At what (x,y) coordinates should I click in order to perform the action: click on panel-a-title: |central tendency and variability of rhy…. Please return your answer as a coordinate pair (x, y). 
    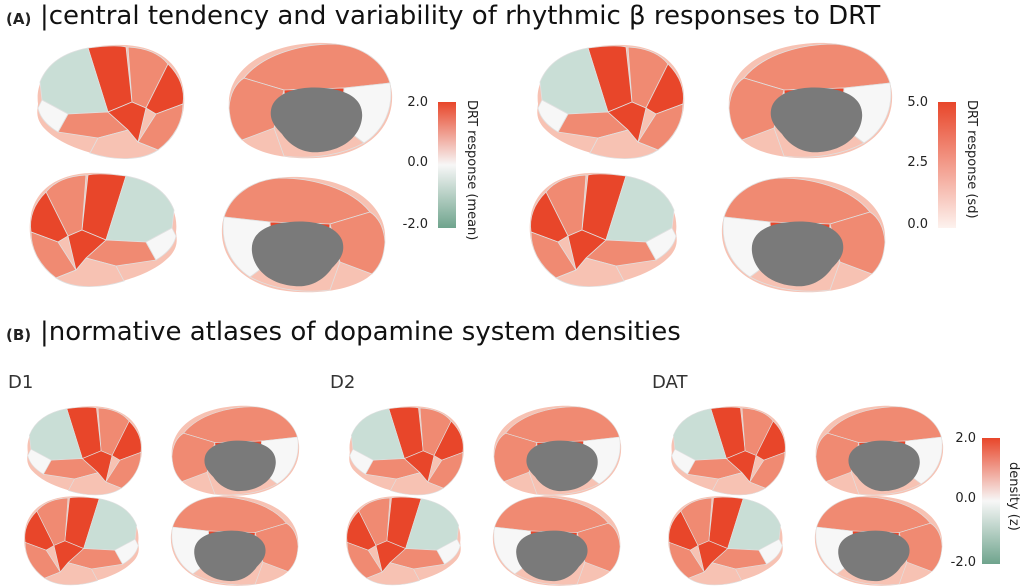
    Looking at the image, I should click on (460, 16).